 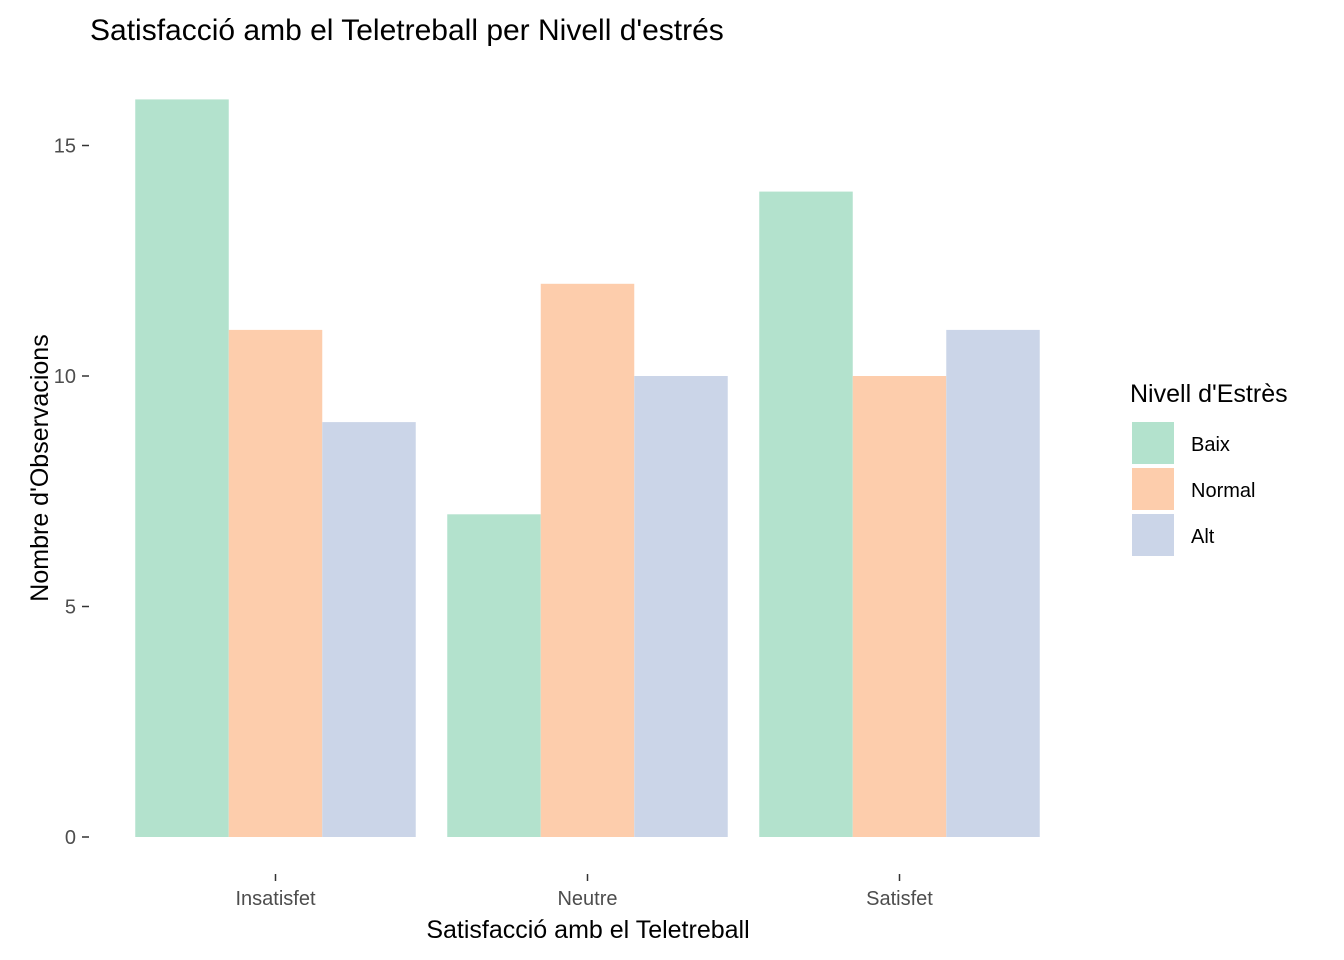 I want to click on legend-key-normal, so click(x=1153, y=489).